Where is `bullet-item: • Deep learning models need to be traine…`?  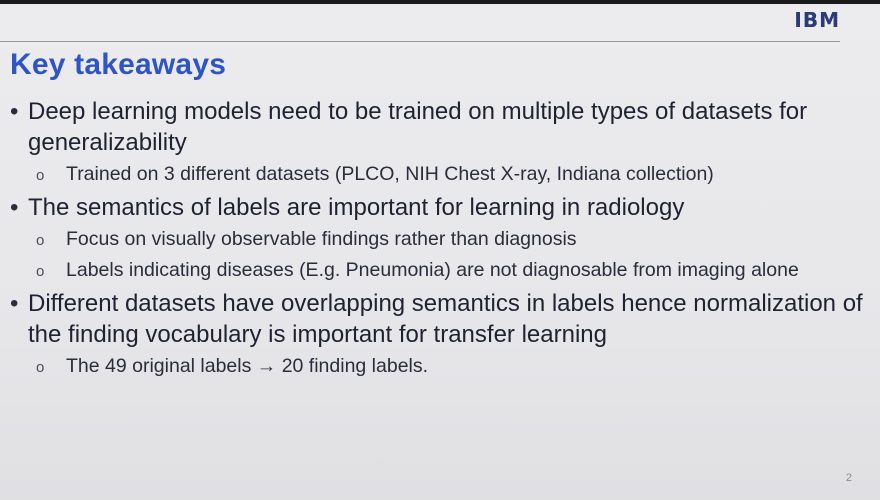 bullet-item: • Deep learning models need to be traine… is located at coordinates (440, 127).